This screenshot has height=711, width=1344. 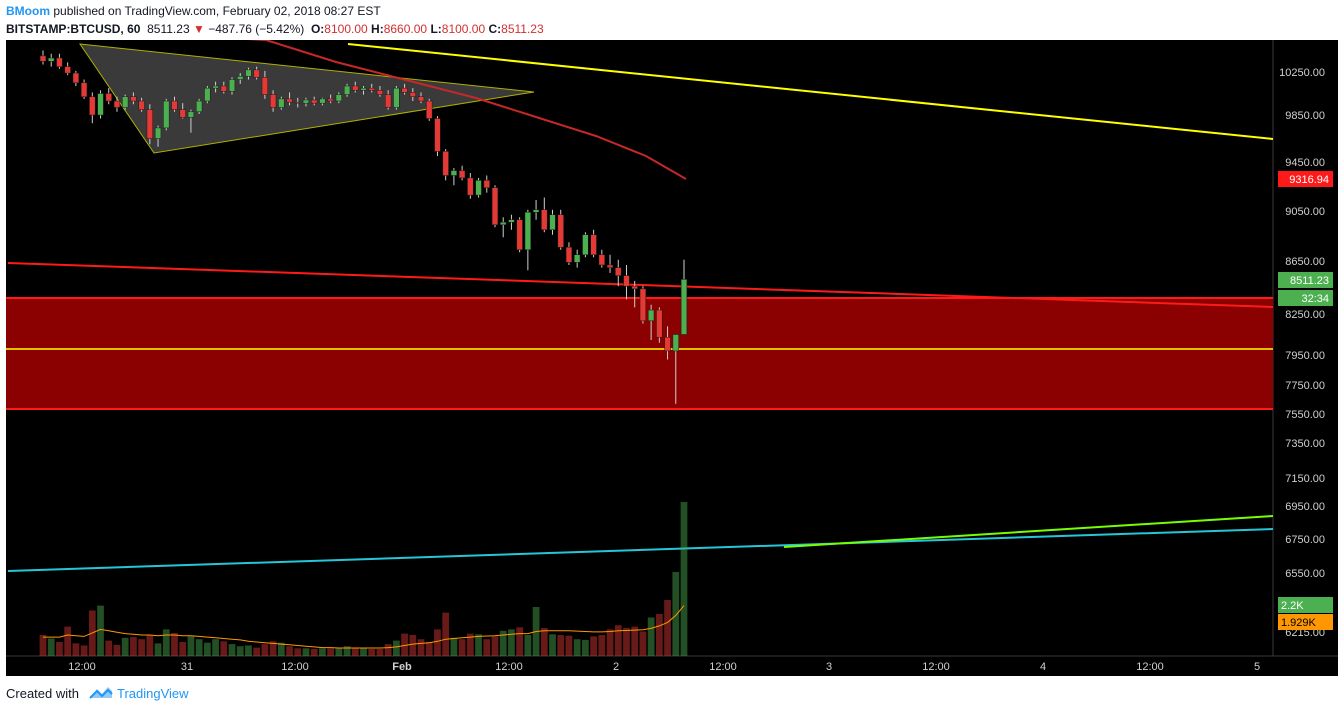 What do you see at coordinates (522, 29) in the screenshot?
I see `close-value: 8511.23` at bounding box center [522, 29].